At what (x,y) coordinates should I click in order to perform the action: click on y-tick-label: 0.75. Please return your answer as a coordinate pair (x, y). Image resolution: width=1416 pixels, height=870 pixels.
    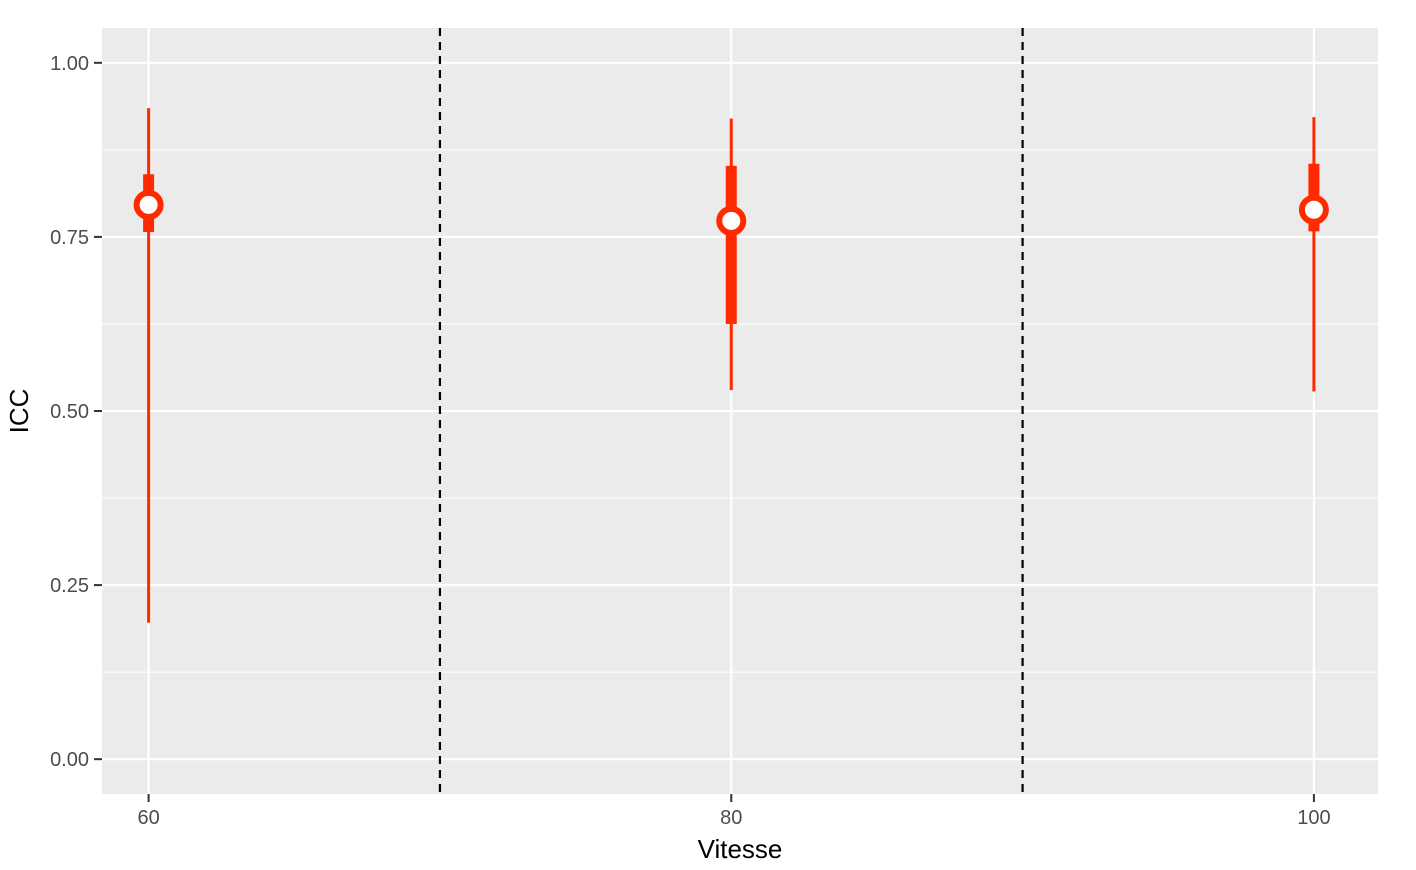
    Looking at the image, I should click on (69, 238).